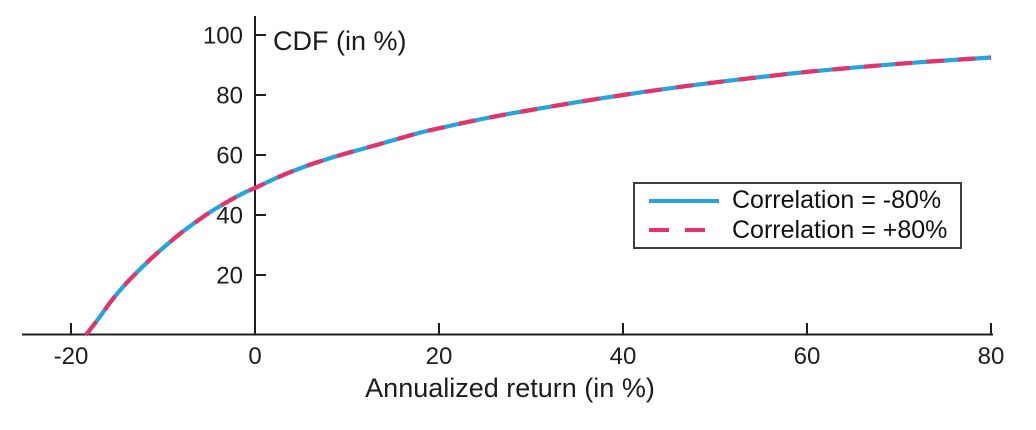 The width and height of the screenshot is (1036, 430). What do you see at coordinates (807, 356) in the screenshot?
I see `x-tick-label: 60` at bounding box center [807, 356].